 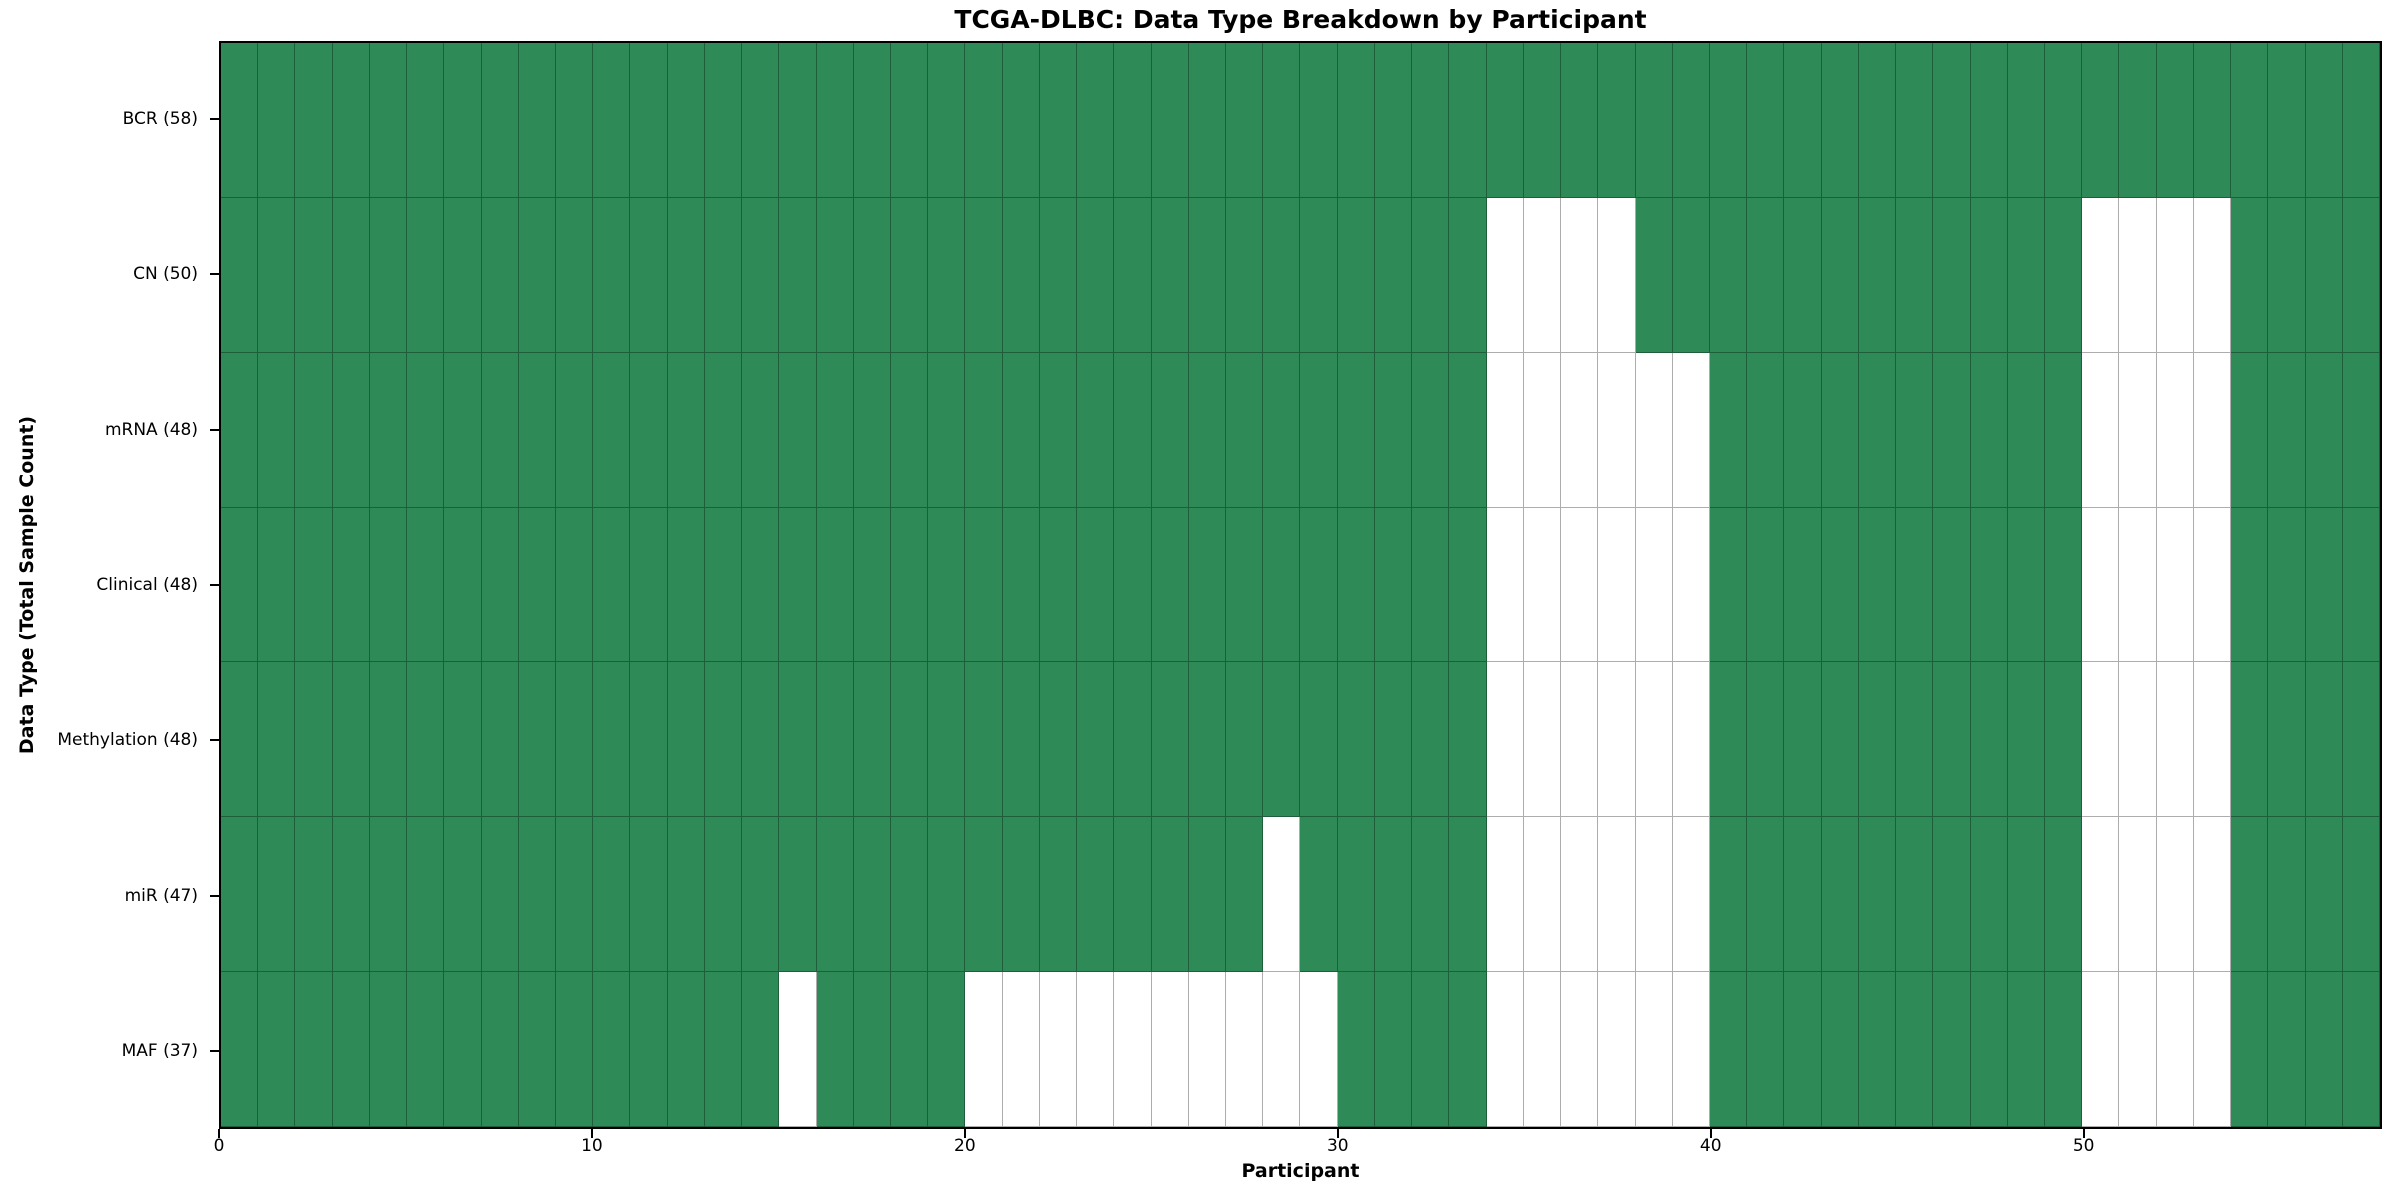 What do you see at coordinates (219, 1133) in the screenshot?
I see `x-tick-mark` at bounding box center [219, 1133].